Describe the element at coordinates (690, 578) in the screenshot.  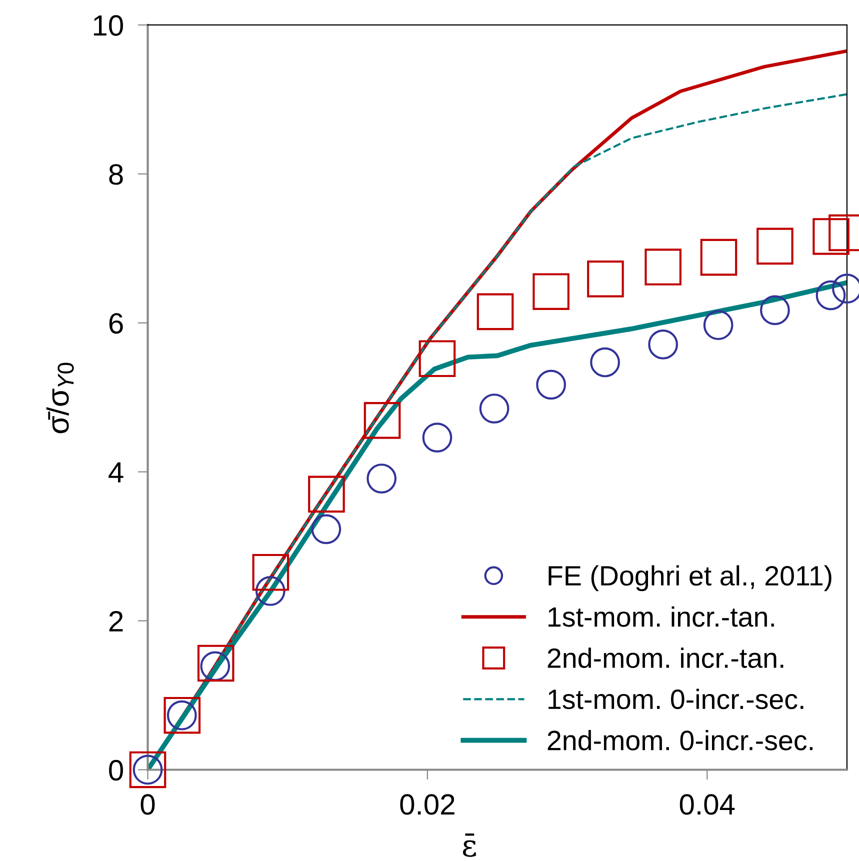
I see `legend-label: FE (Doghri et al., 2011)` at that location.